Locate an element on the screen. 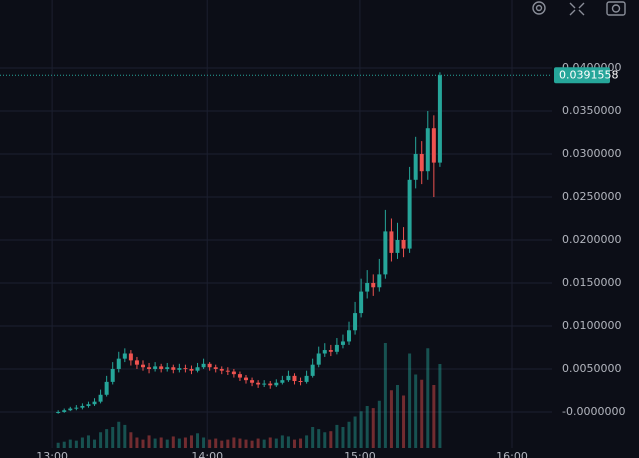 The height and width of the screenshot is (458, 639). x-tick-label: 14:00 is located at coordinates (207, 454).